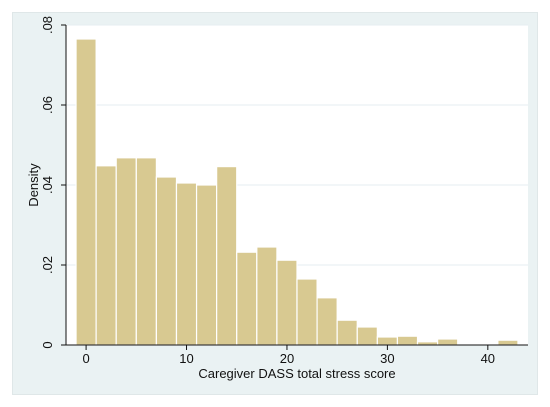 The image size is (550, 407). Describe the element at coordinates (186, 358) in the screenshot. I see `x-tick-label-1: 10` at that location.